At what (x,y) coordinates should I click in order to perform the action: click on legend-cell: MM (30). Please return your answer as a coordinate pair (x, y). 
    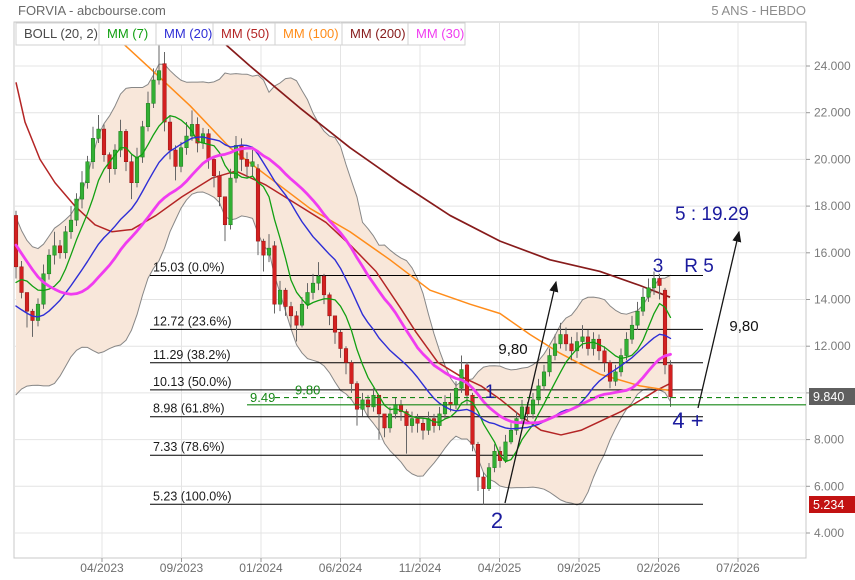
    Looking at the image, I should click on (436, 34).